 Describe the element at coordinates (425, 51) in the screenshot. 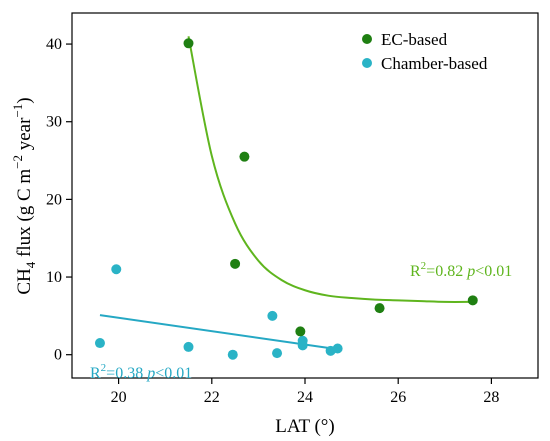

I see `legend: EC-based Chamber-based` at that location.